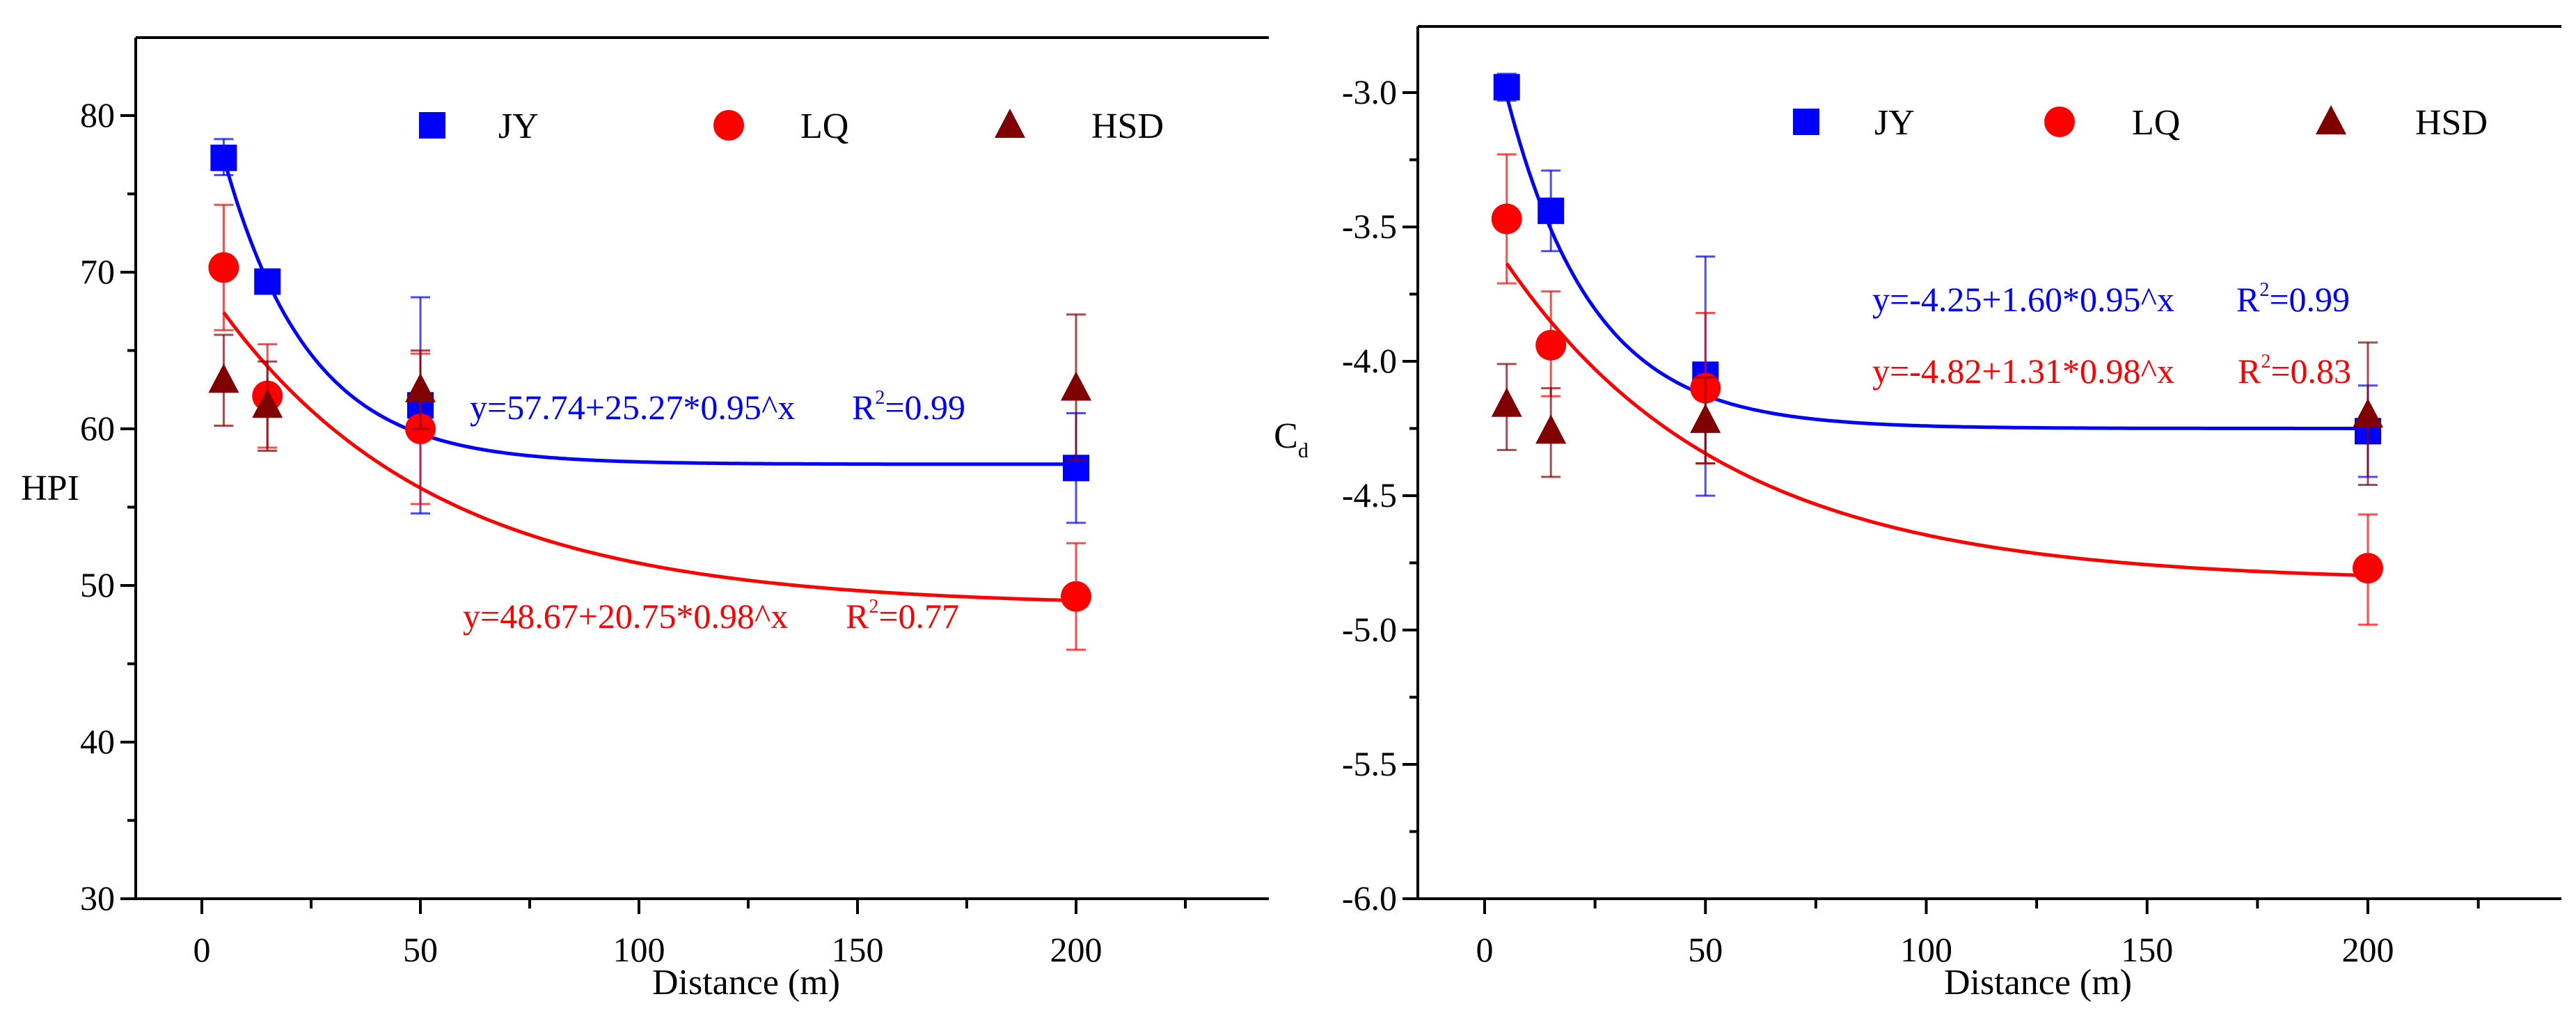  What do you see at coordinates (97, 584) in the screenshot?
I see `y-tick-label: 50` at bounding box center [97, 584].